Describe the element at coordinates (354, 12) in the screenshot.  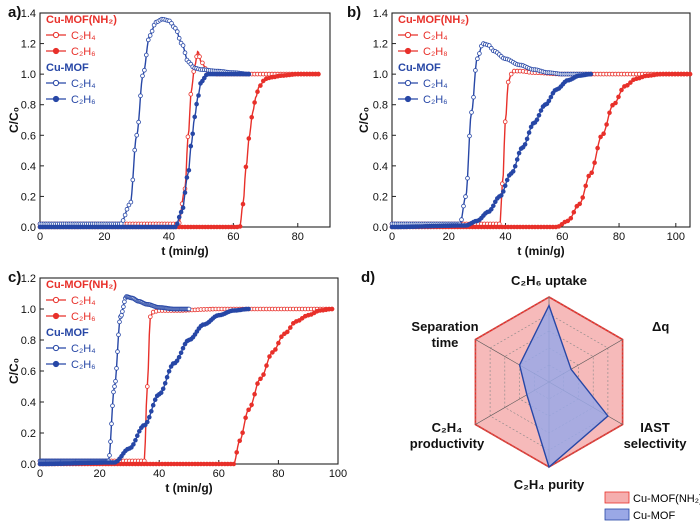
I see `panel-label: b)` at that location.